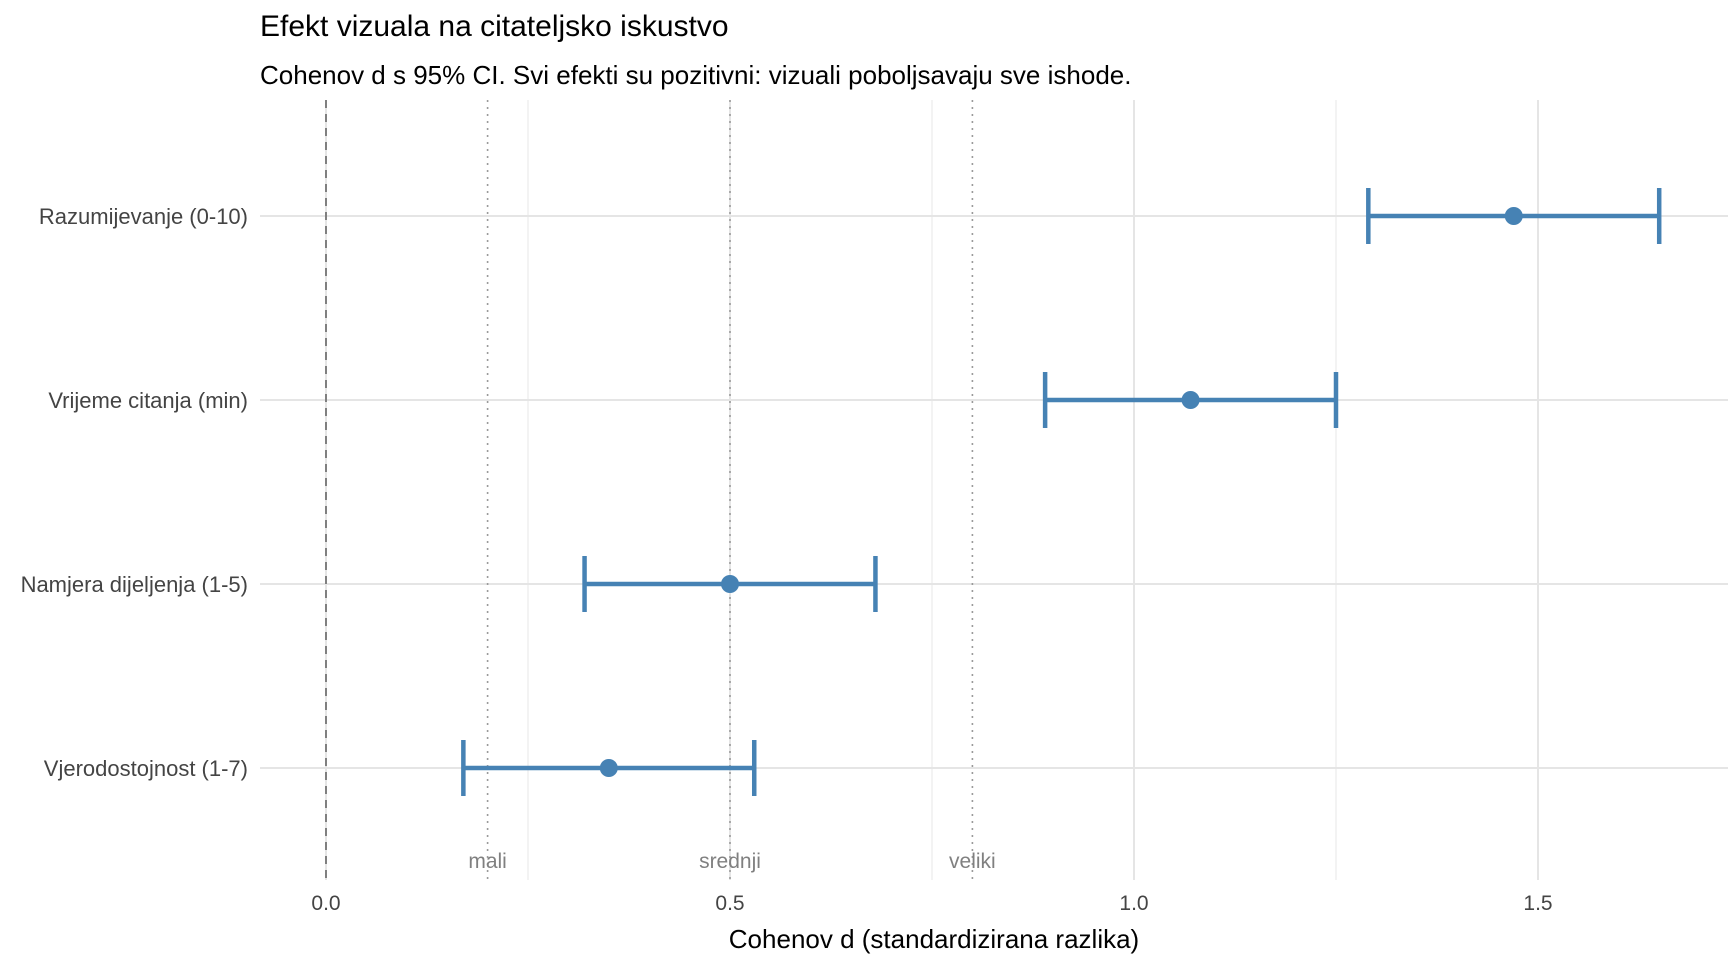 The width and height of the screenshot is (1728, 960). I want to click on x-tick-label: 0.0, so click(325, 903).